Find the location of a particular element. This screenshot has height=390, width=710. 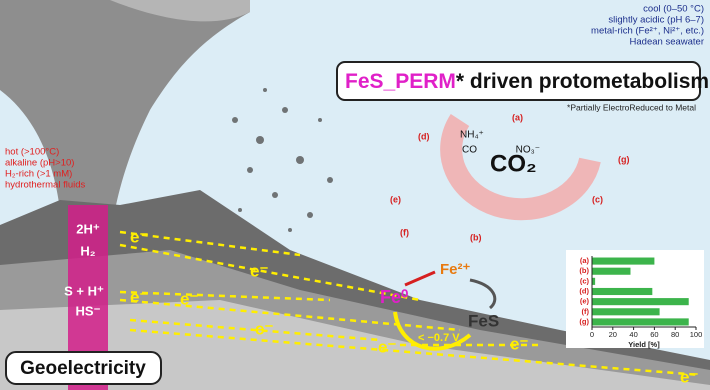

label-box is located at coordinates (83, 368).